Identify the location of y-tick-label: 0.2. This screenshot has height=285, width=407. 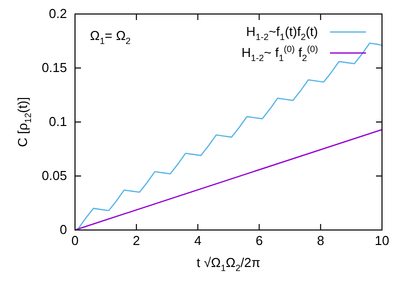
(57, 14).